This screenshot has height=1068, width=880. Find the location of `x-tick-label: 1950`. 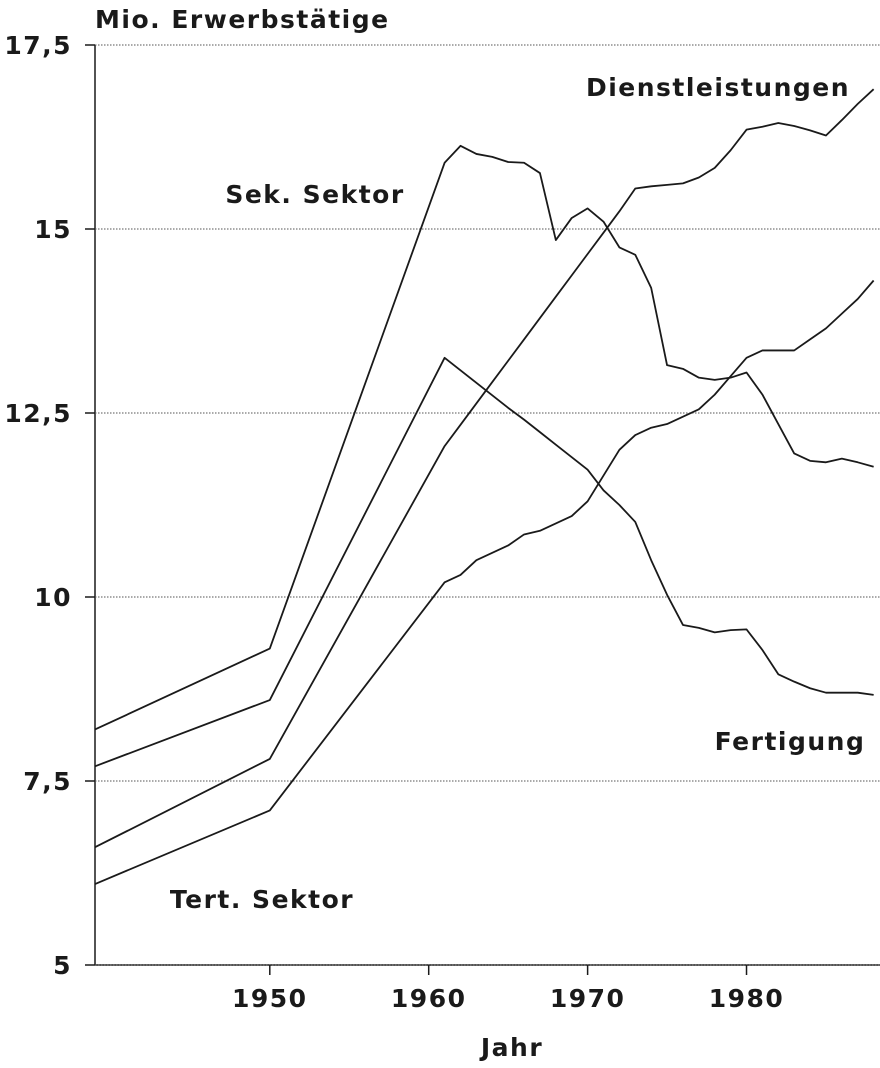

x-tick-label: 1950 is located at coordinates (270, 998).